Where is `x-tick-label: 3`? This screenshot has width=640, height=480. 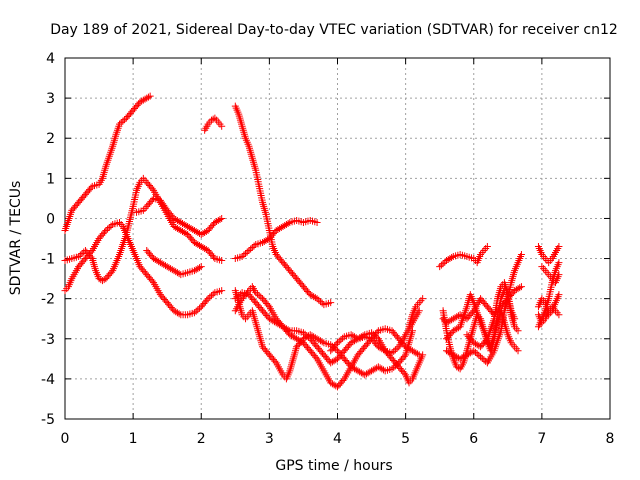
x-tick-label: 3 is located at coordinates (269, 439).